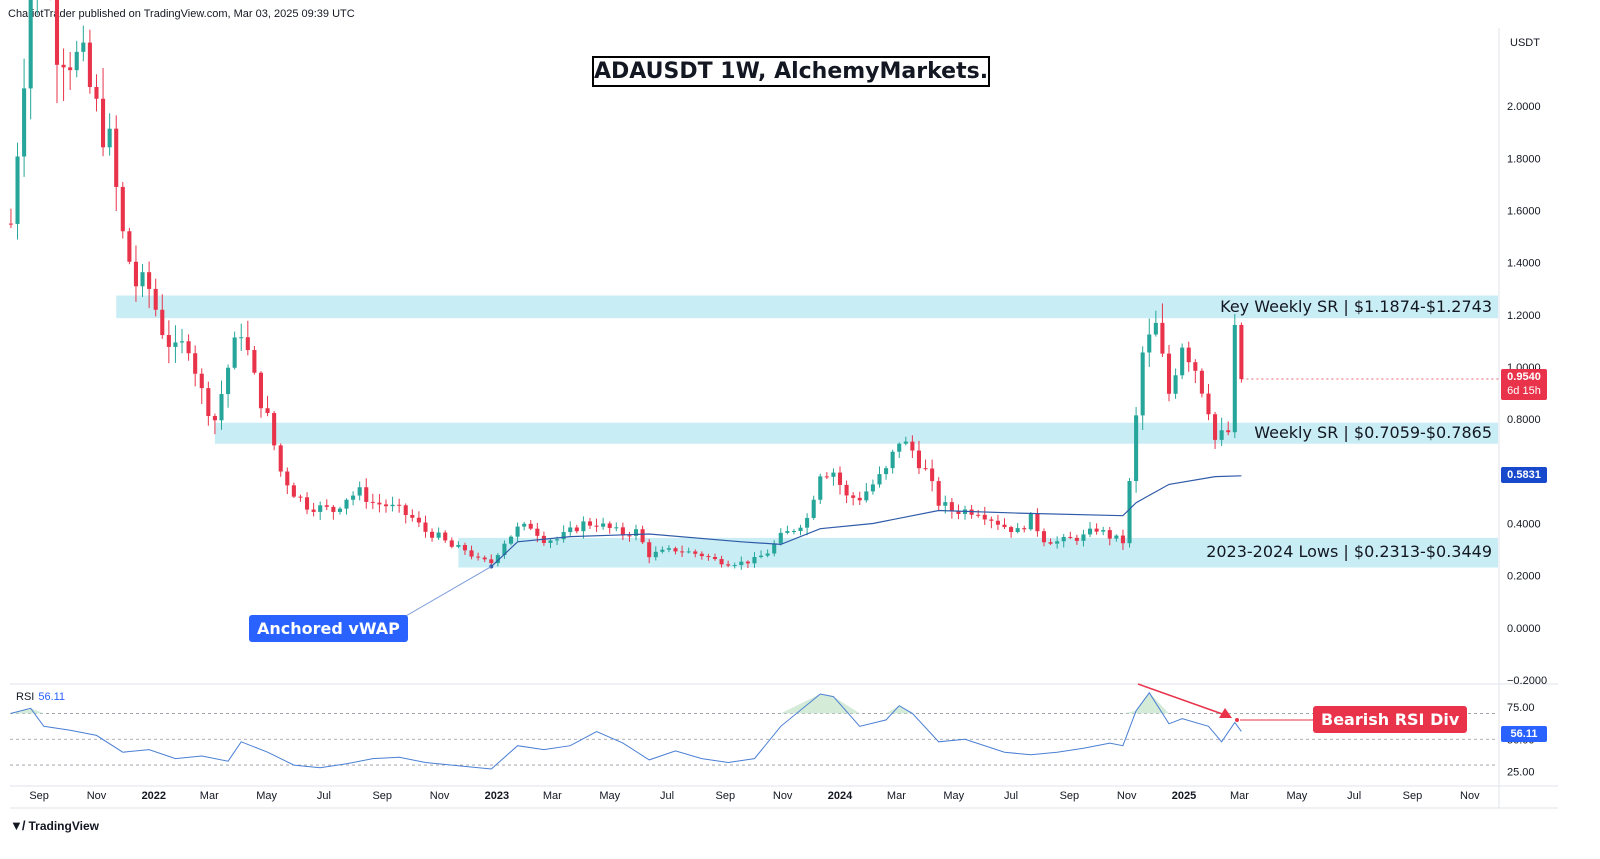  I want to click on anchored-vwap-line, so click(866, 521).